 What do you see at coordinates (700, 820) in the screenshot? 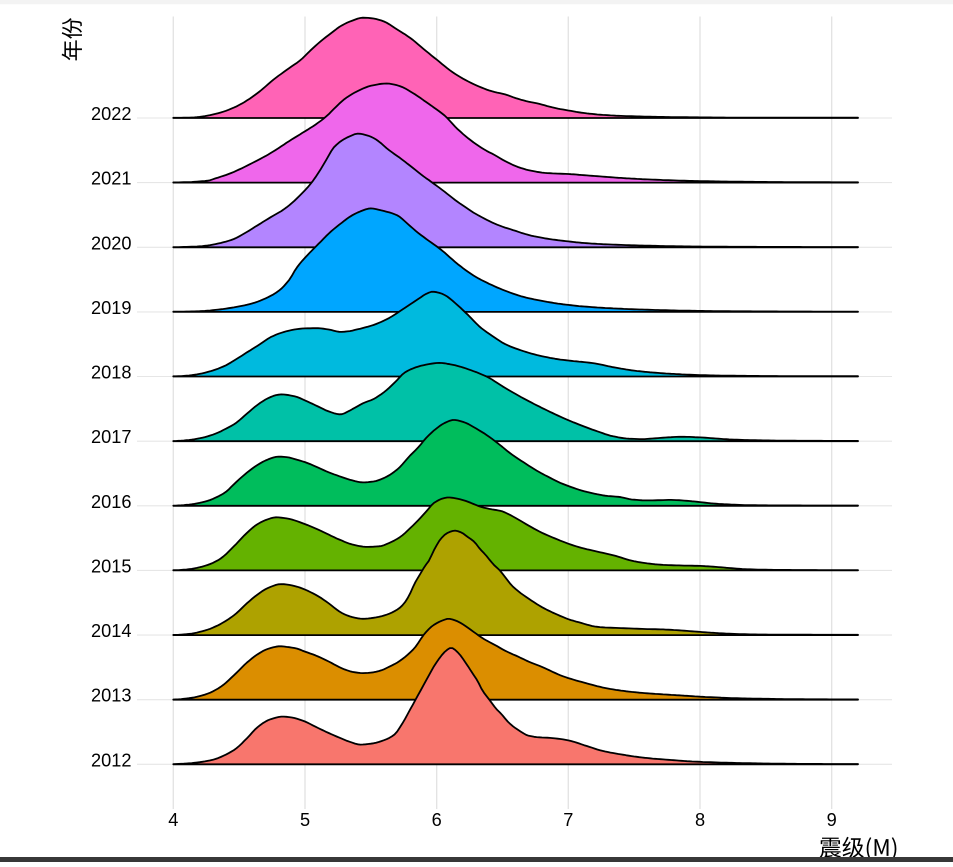
I see `svg-text: 8` at bounding box center [700, 820].